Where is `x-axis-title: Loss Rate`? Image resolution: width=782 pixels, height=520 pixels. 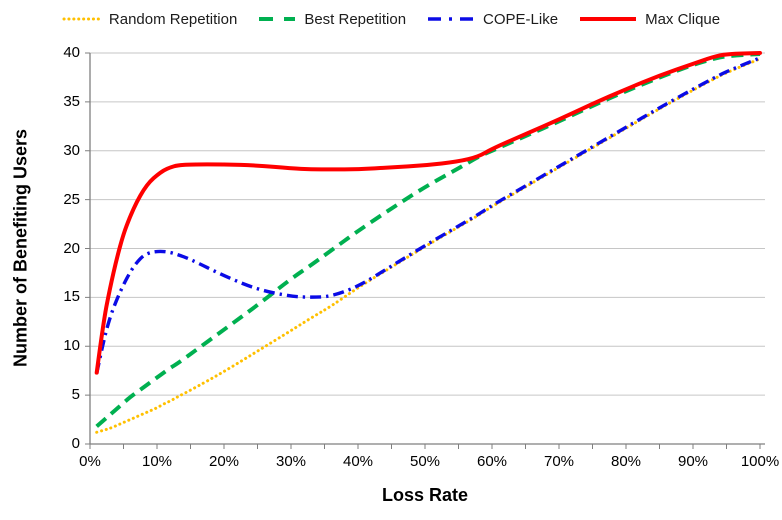 x-axis-title: Loss Rate is located at coordinates (425, 495).